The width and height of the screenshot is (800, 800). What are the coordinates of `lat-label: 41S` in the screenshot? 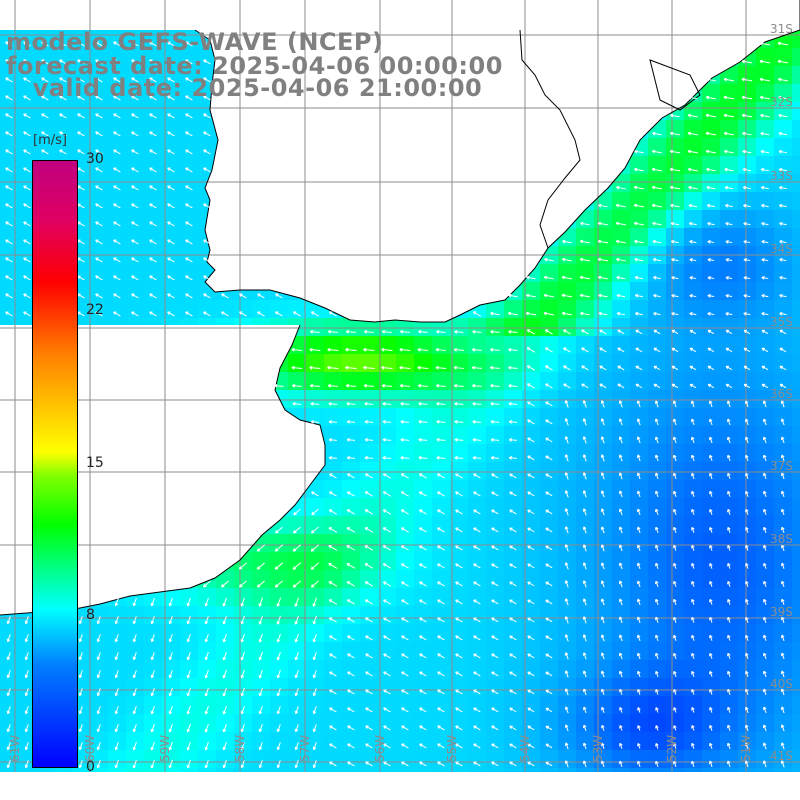 It's located at (781, 756).